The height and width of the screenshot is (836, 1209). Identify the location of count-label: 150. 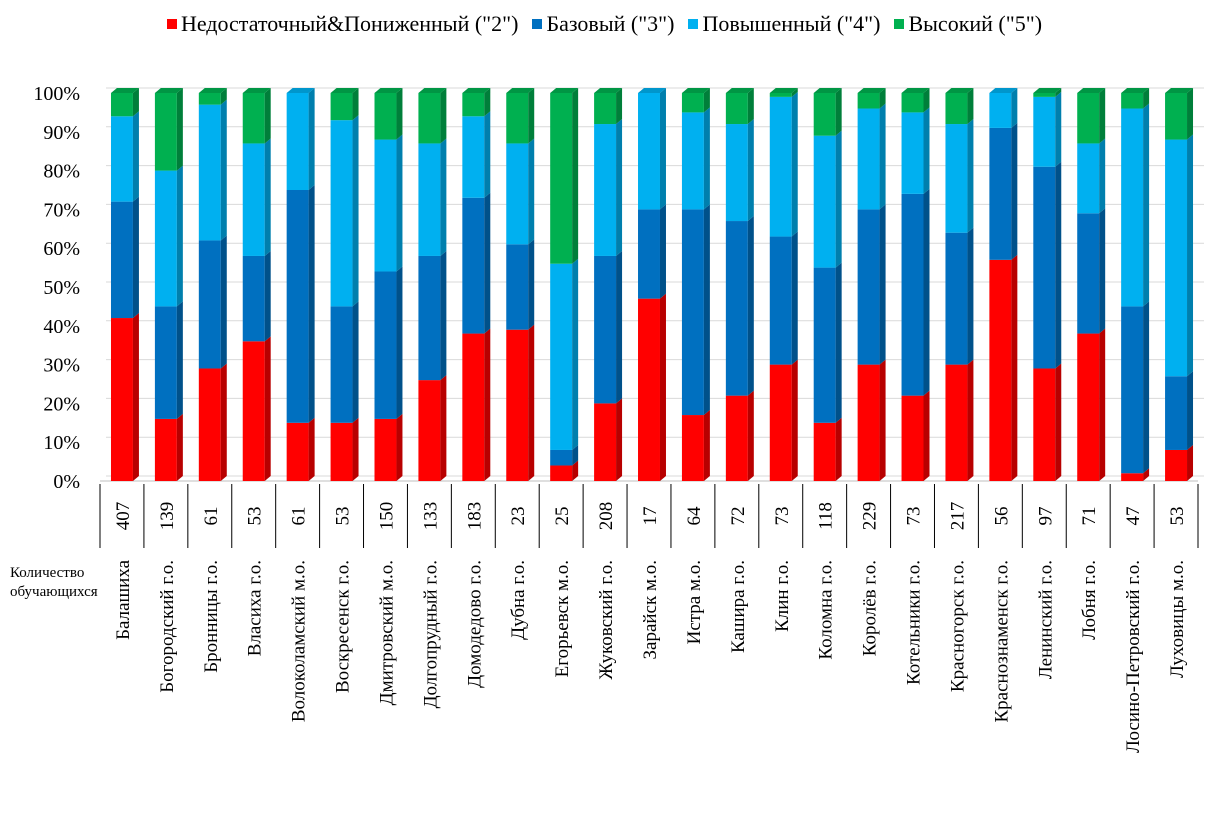
(386, 516).